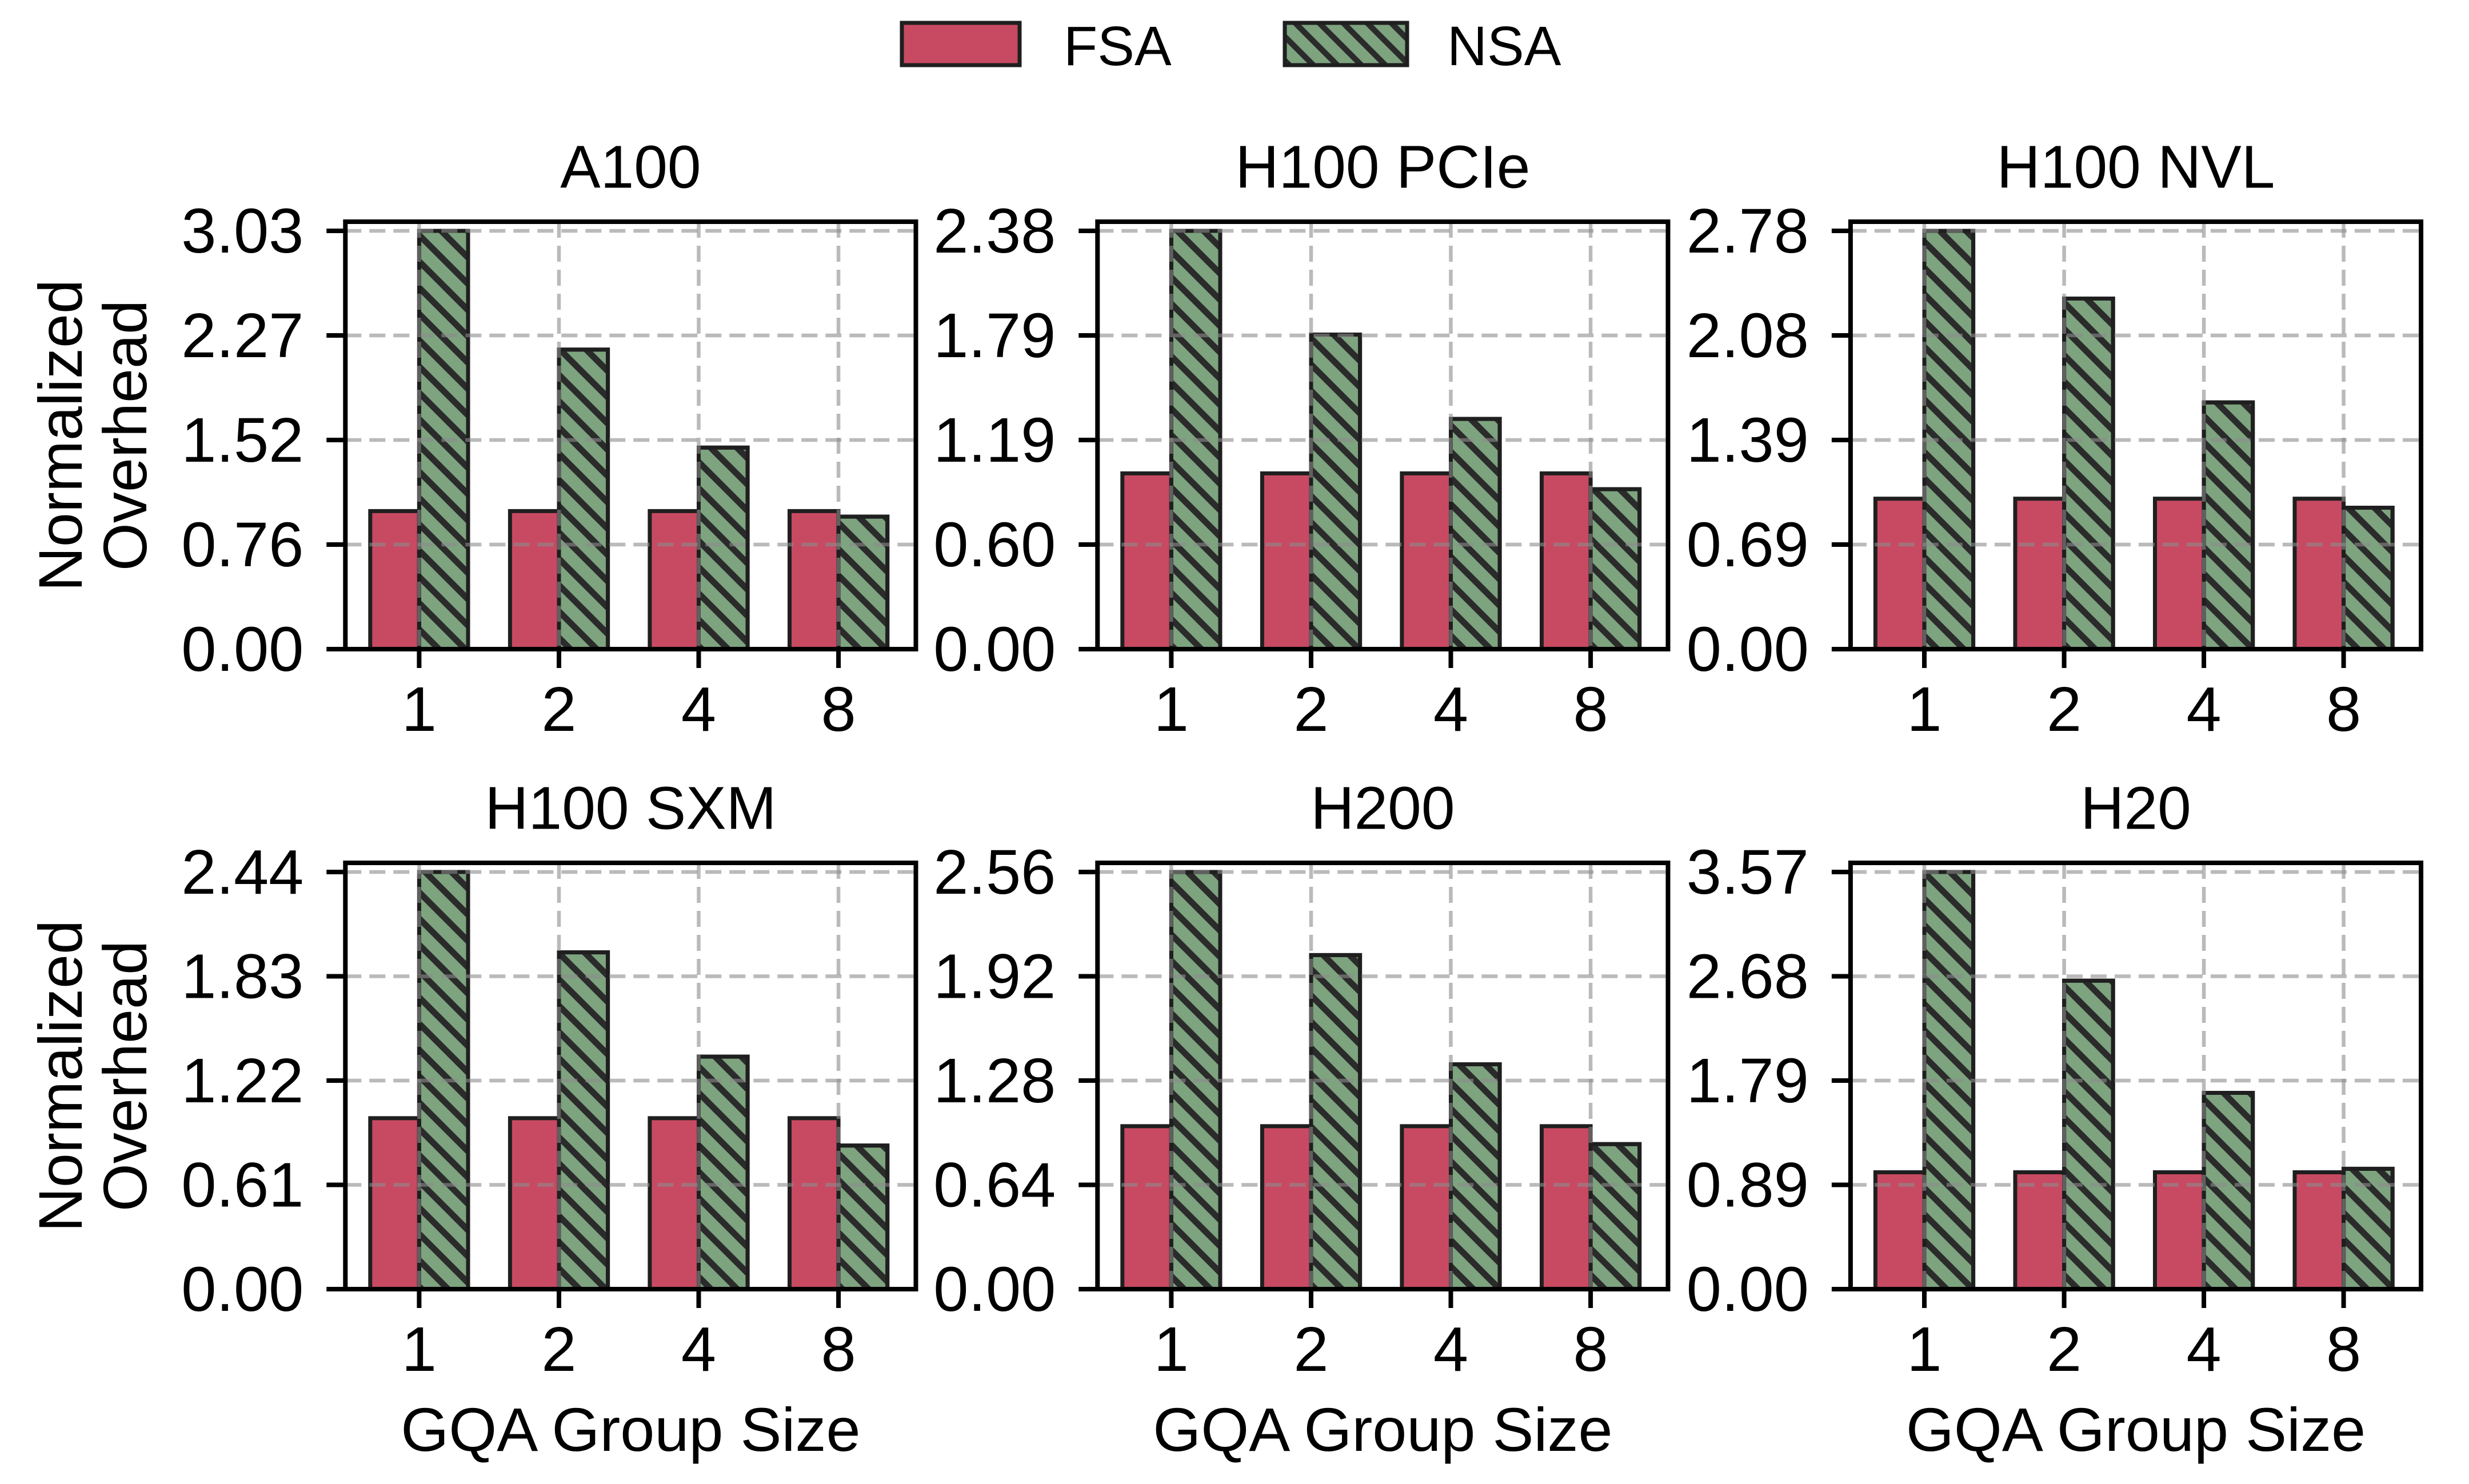 The image size is (2469, 1484). Describe the element at coordinates (1118, 46) in the screenshot. I see `svg-text: FSA` at that location.